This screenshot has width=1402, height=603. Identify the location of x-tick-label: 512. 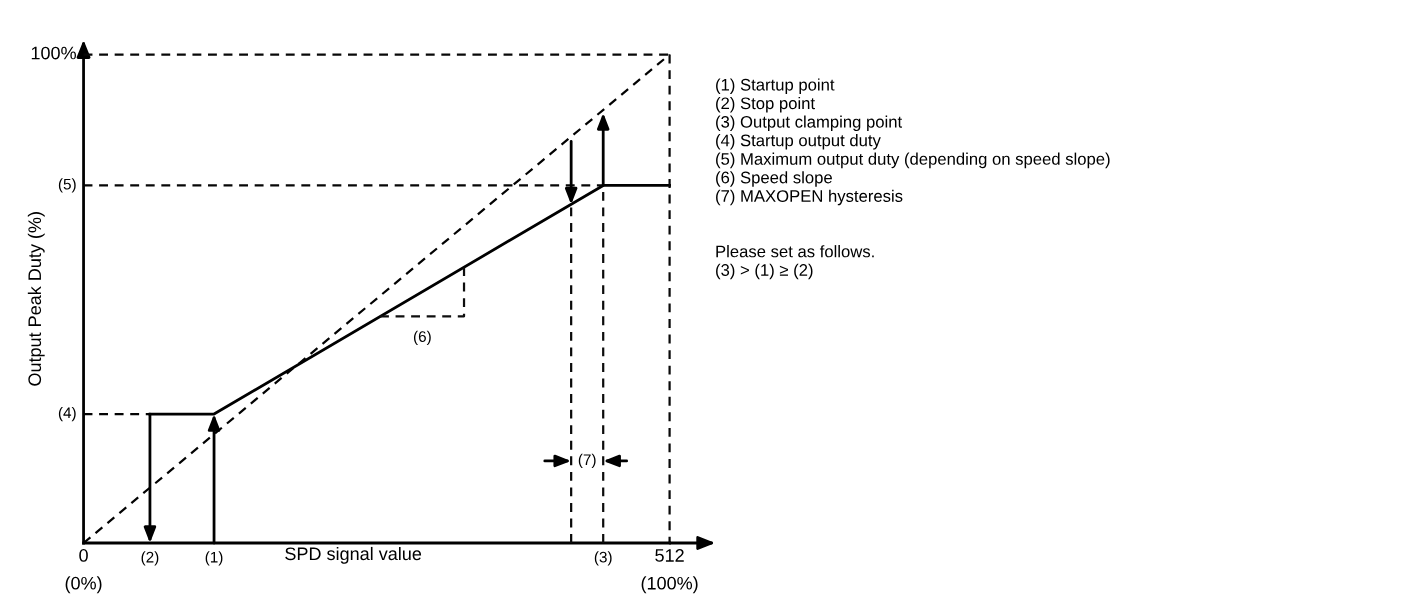
(669, 555).